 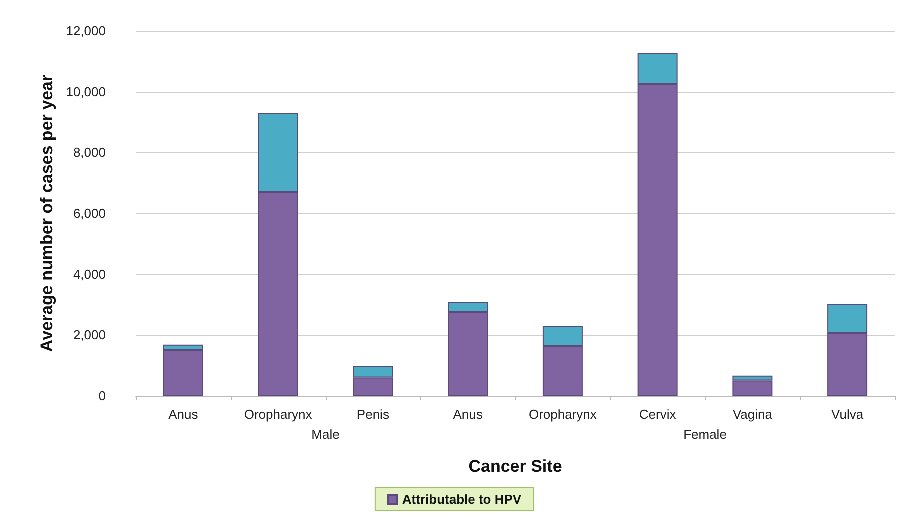 What do you see at coordinates (515, 466) in the screenshot?
I see `x-axis-title: Cancer Site` at bounding box center [515, 466].